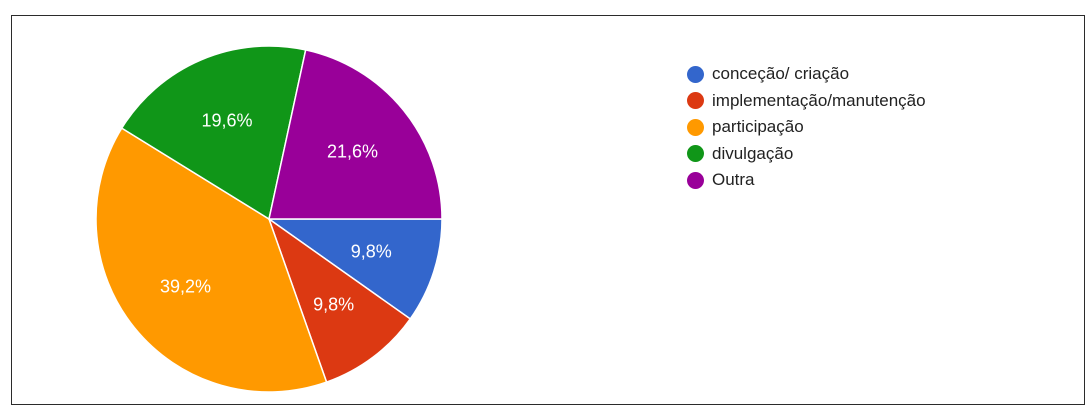 This screenshot has width=1089, height=406. Describe the element at coordinates (806, 154) in the screenshot. I see `legend-item: divulgação` at that location.